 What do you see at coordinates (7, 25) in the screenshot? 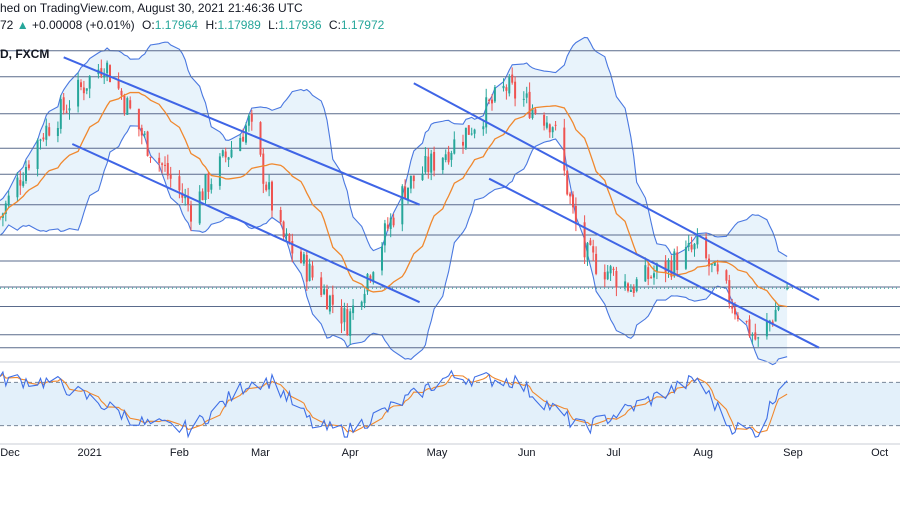
I see `price-fragment: 72` at bounding box center [7, 25].